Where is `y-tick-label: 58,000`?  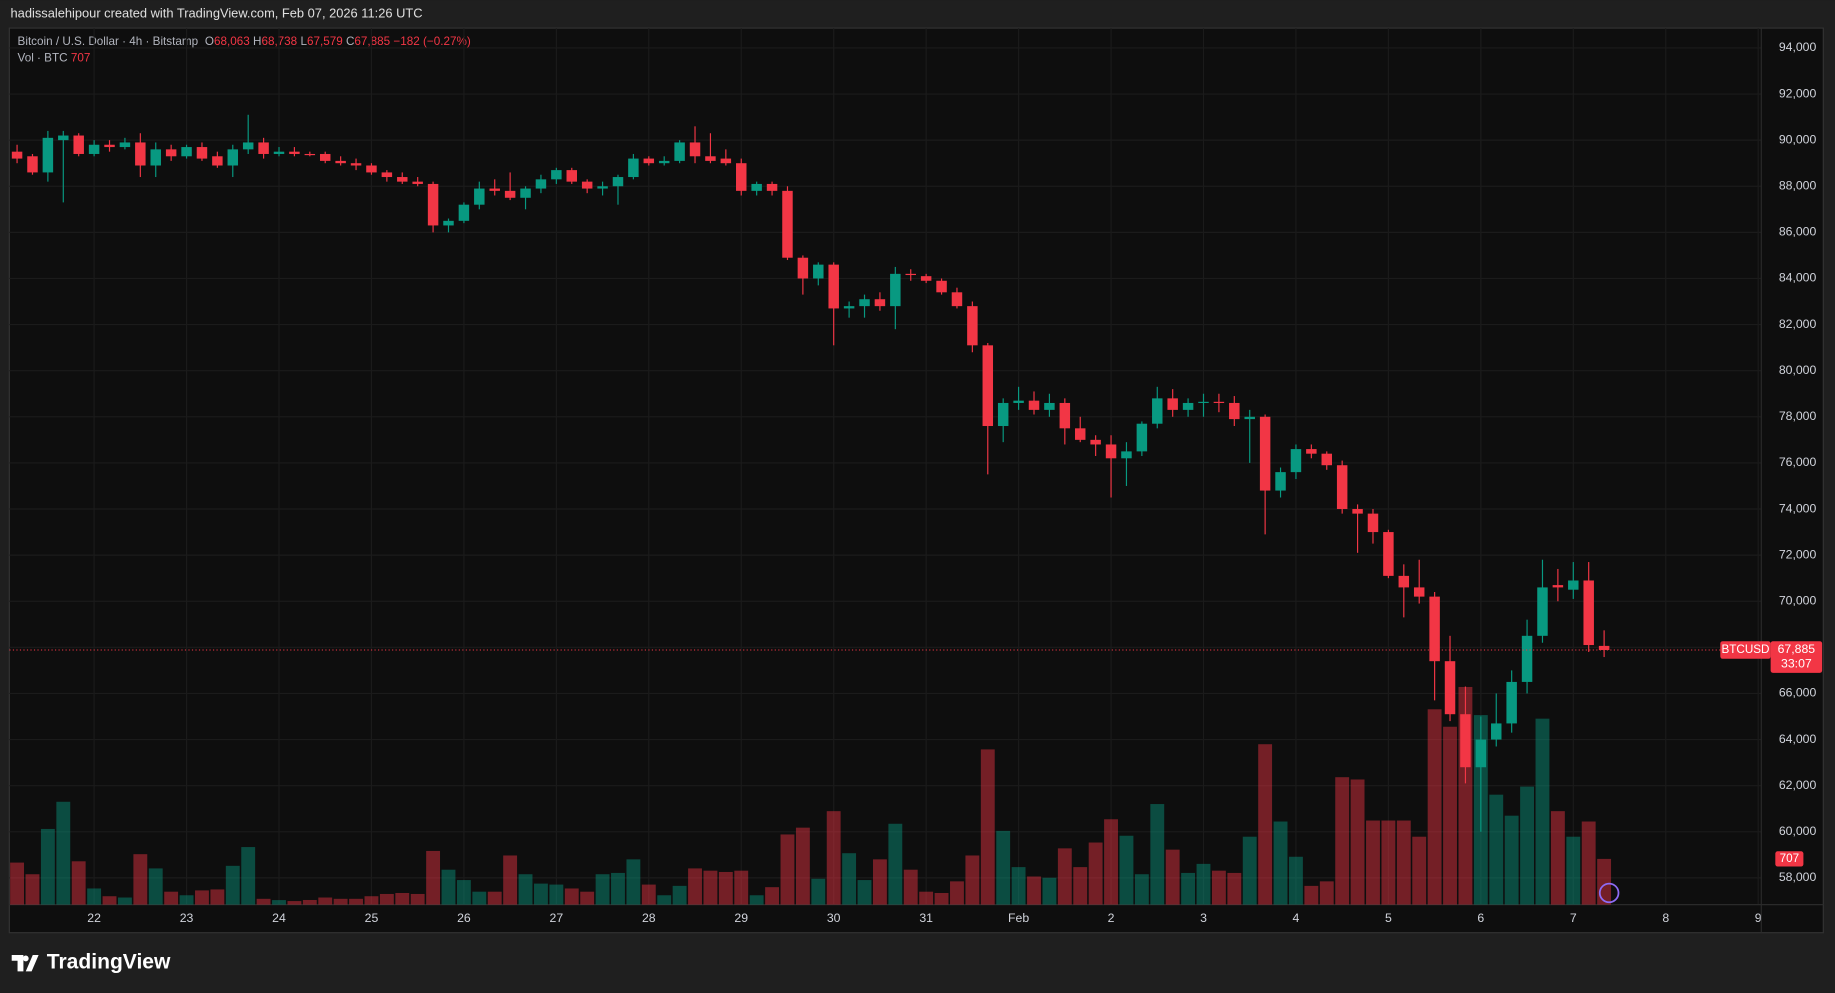
y-tick-label: 58,000 is located at coordinates (1798, 877).